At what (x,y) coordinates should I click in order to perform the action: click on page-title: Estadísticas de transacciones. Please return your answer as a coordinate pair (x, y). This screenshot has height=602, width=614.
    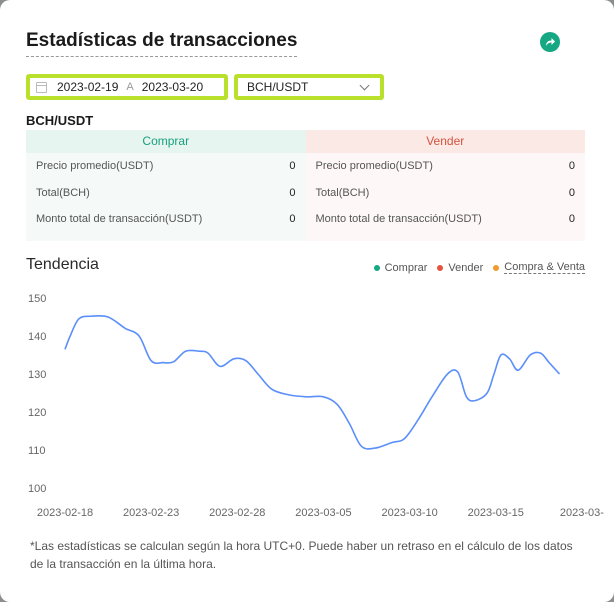
    Looking at the image, I should click on (162, 43).